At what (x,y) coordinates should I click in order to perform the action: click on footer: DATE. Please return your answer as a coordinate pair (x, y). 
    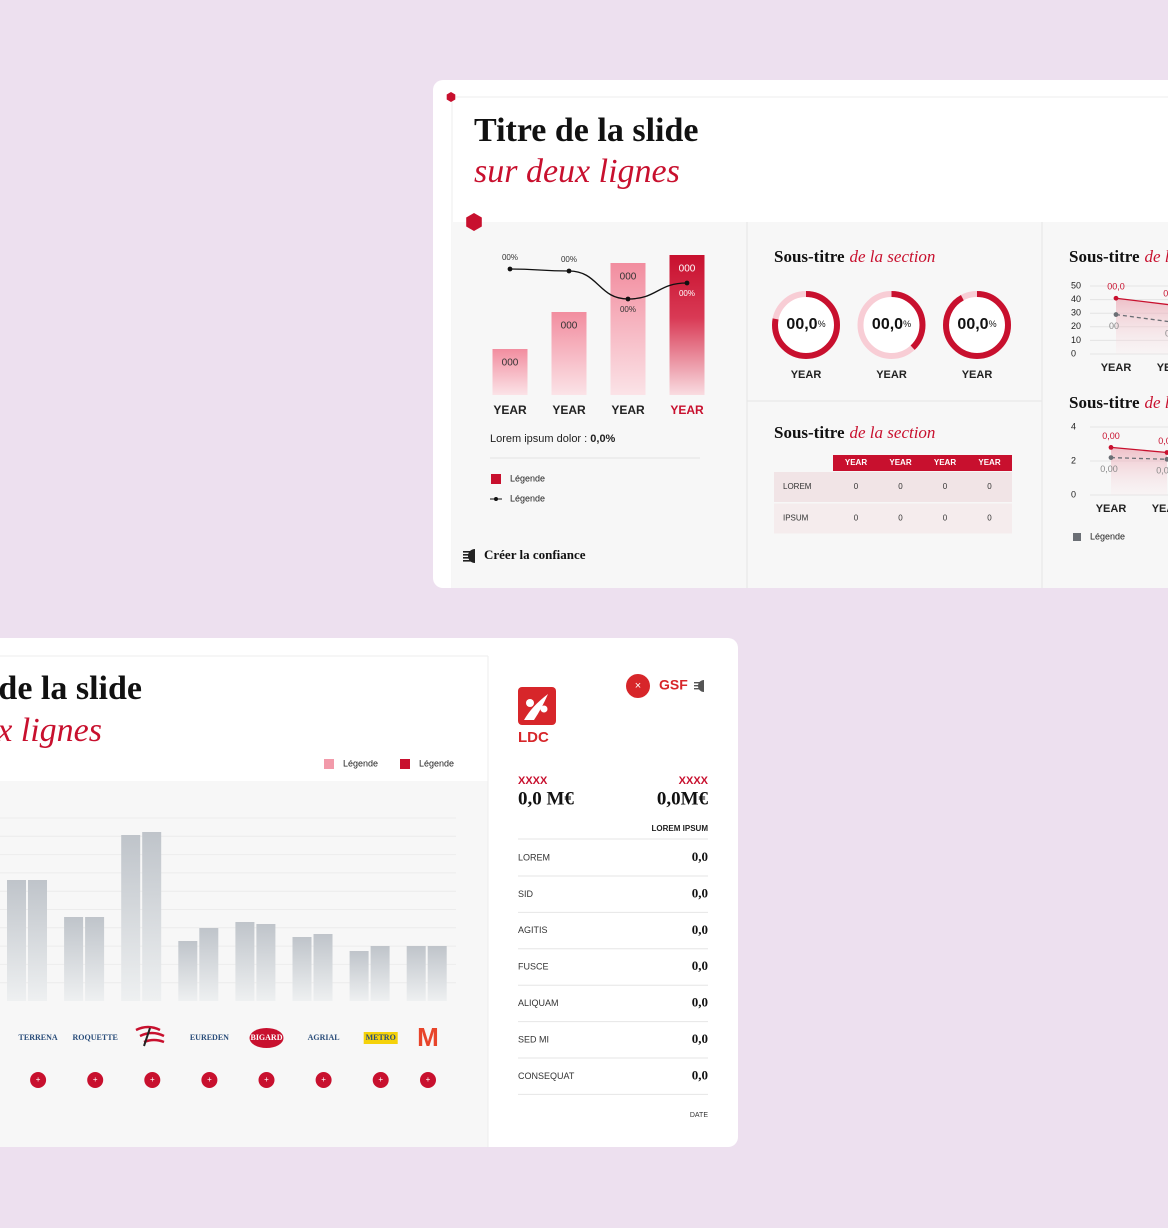
    Looking at the image, I should click on (699, 1115).